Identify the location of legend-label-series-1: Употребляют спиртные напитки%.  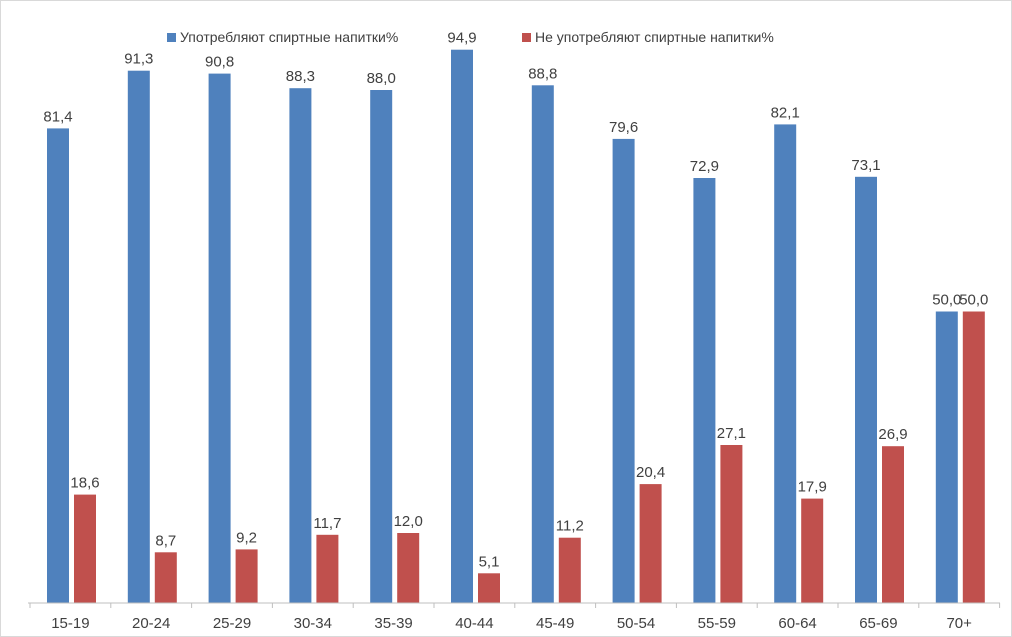
(289, 37).